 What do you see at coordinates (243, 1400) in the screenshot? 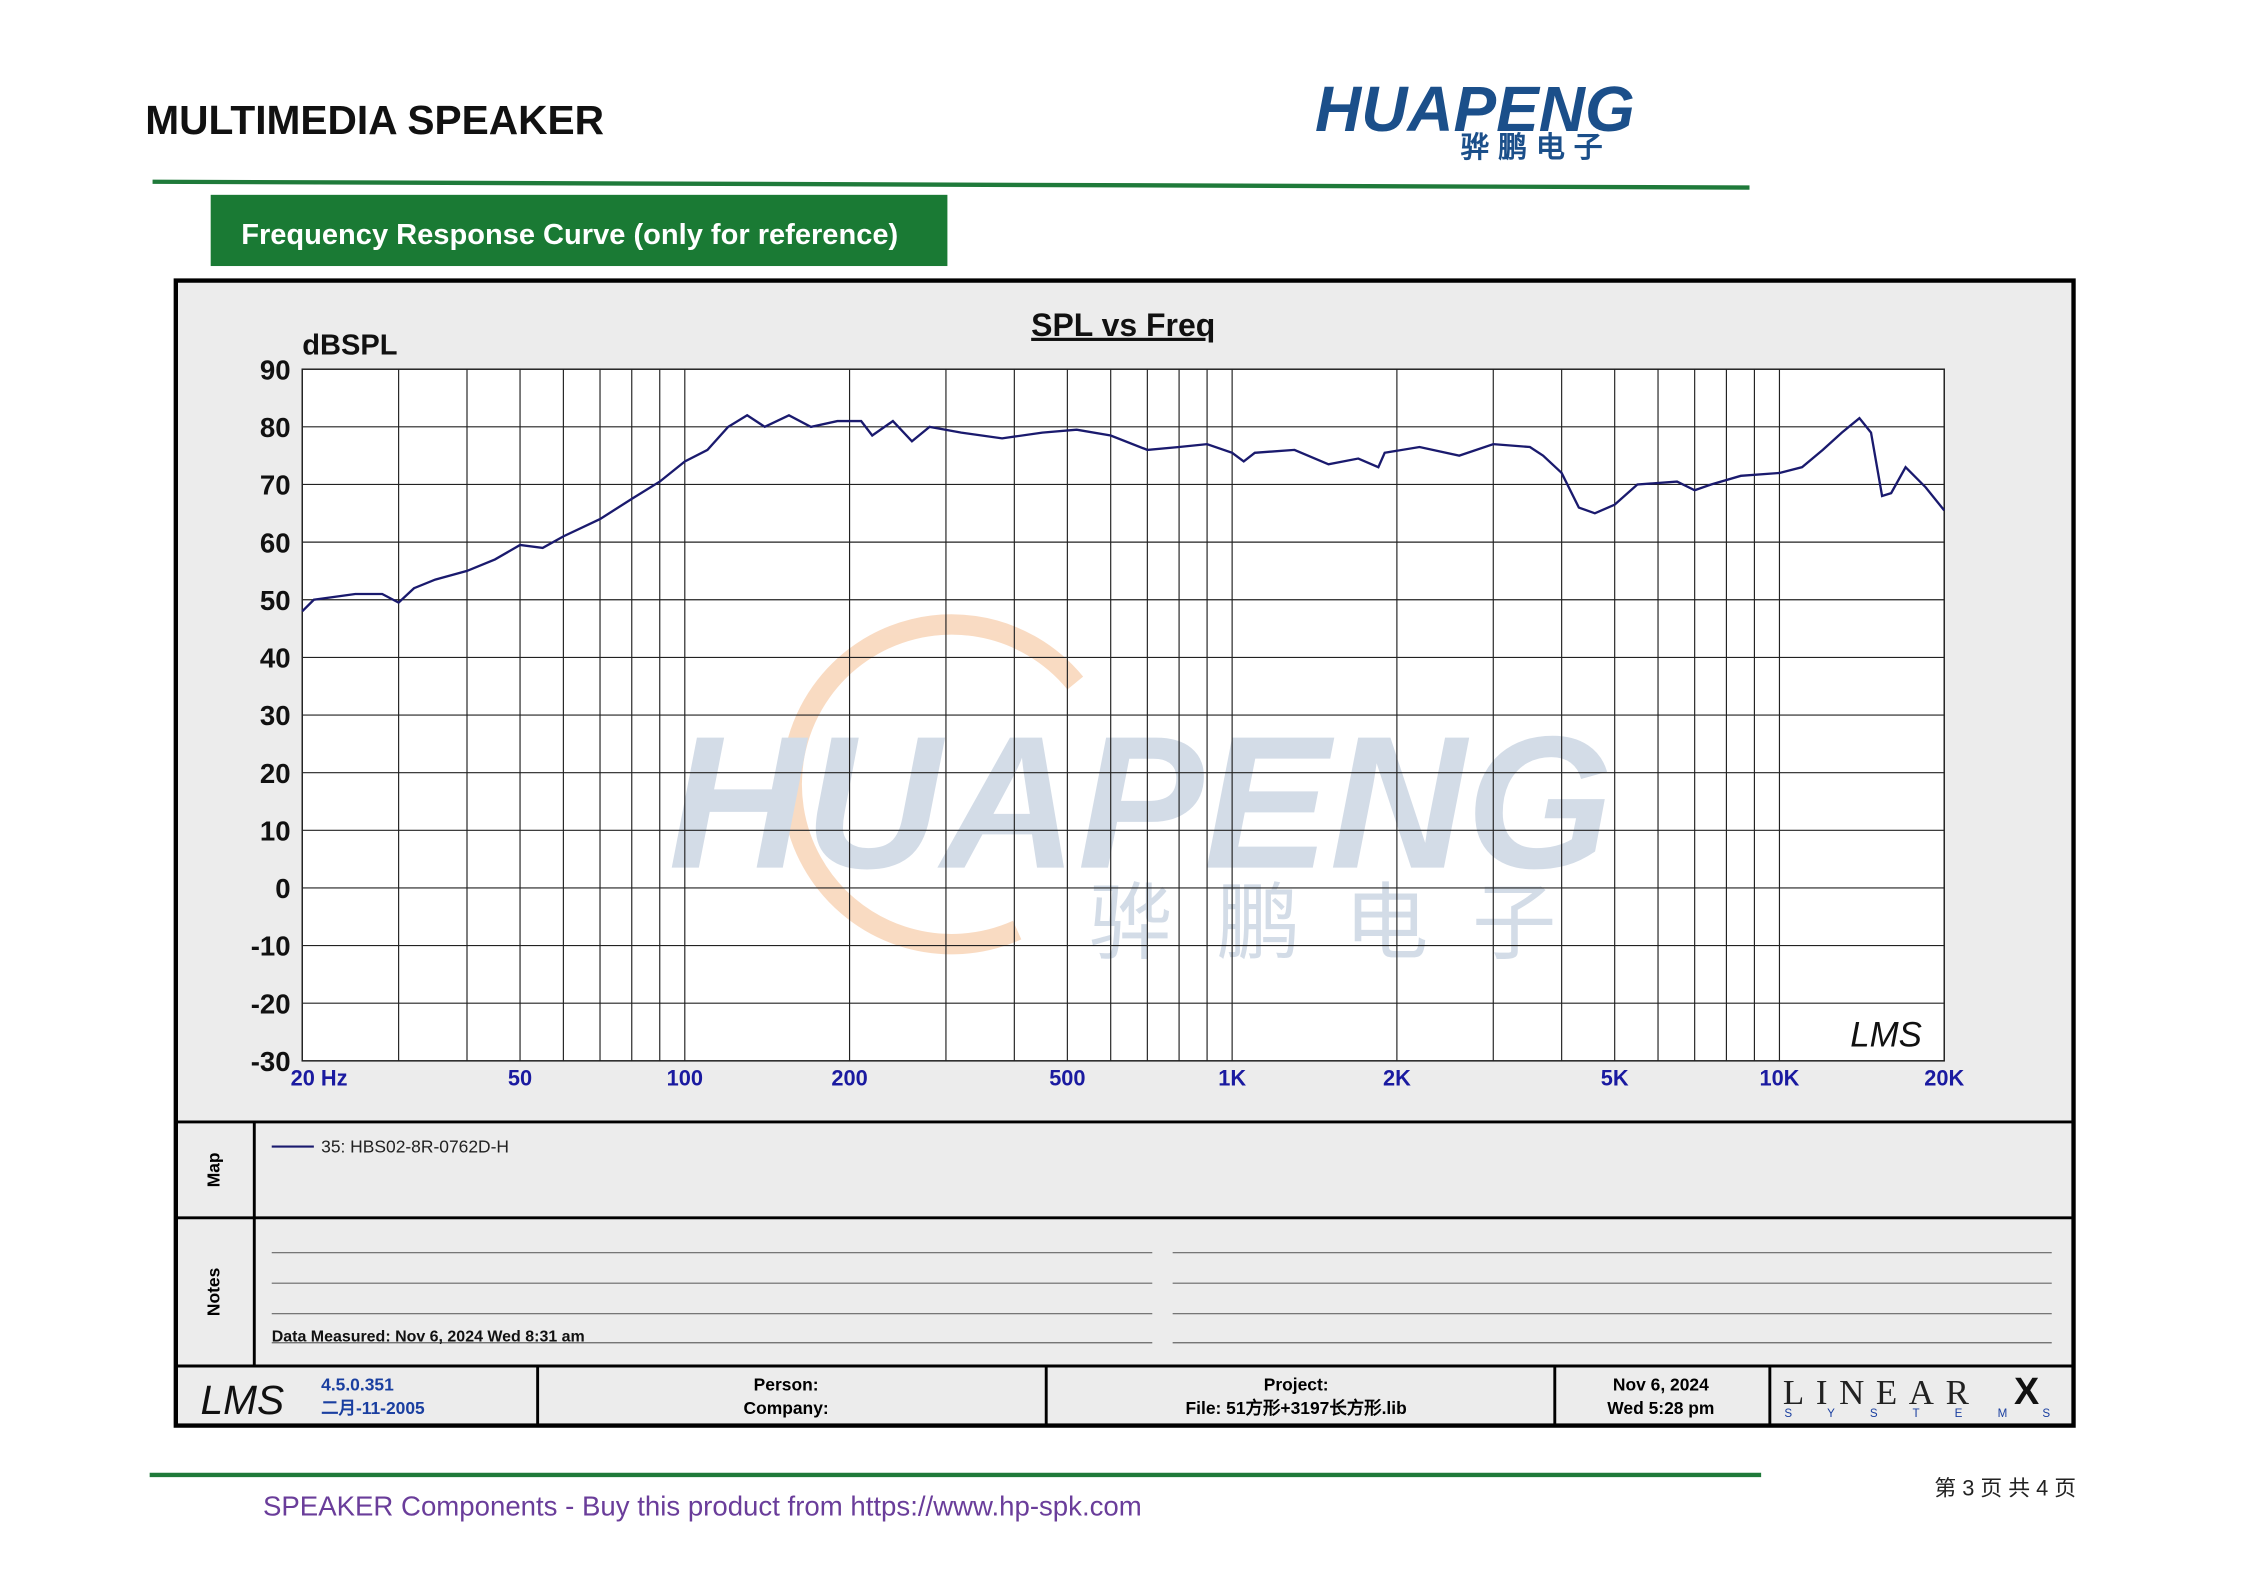
I see `lms-logo: LMS` at bounding box center [243, 1400].